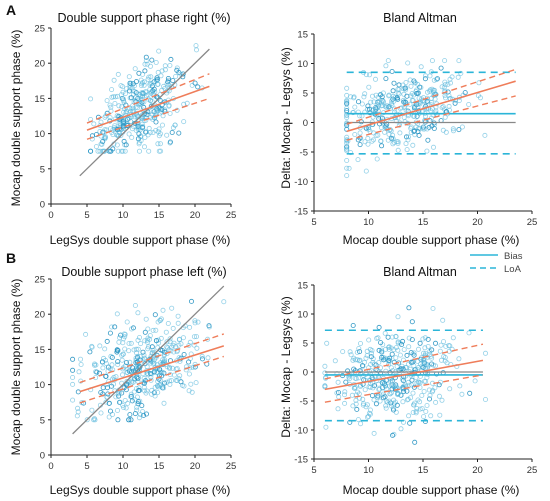 The image size is (550, 501). Describe the element at coordinates (231, 466) in the screenshot. I see `x-tick-label: 25` at that location.